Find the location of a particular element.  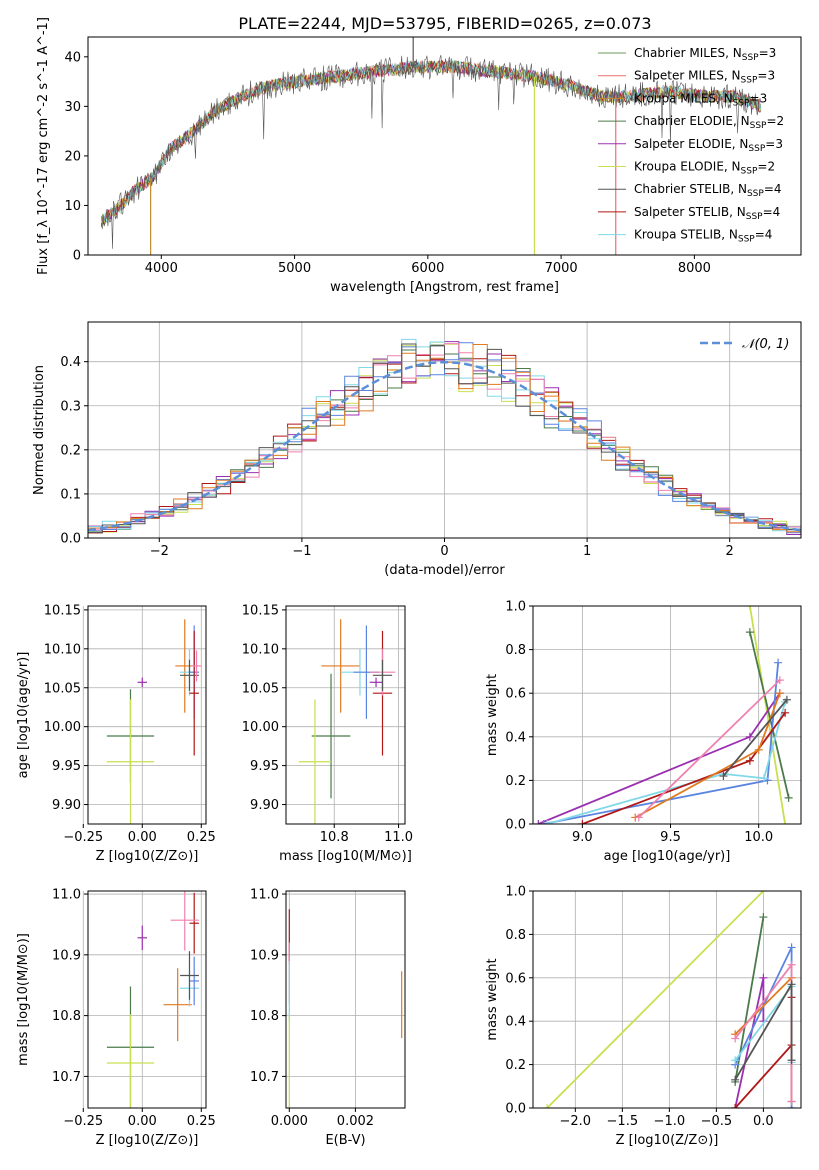

x-tick-label: 6000 is located at coordinates (427, 268).